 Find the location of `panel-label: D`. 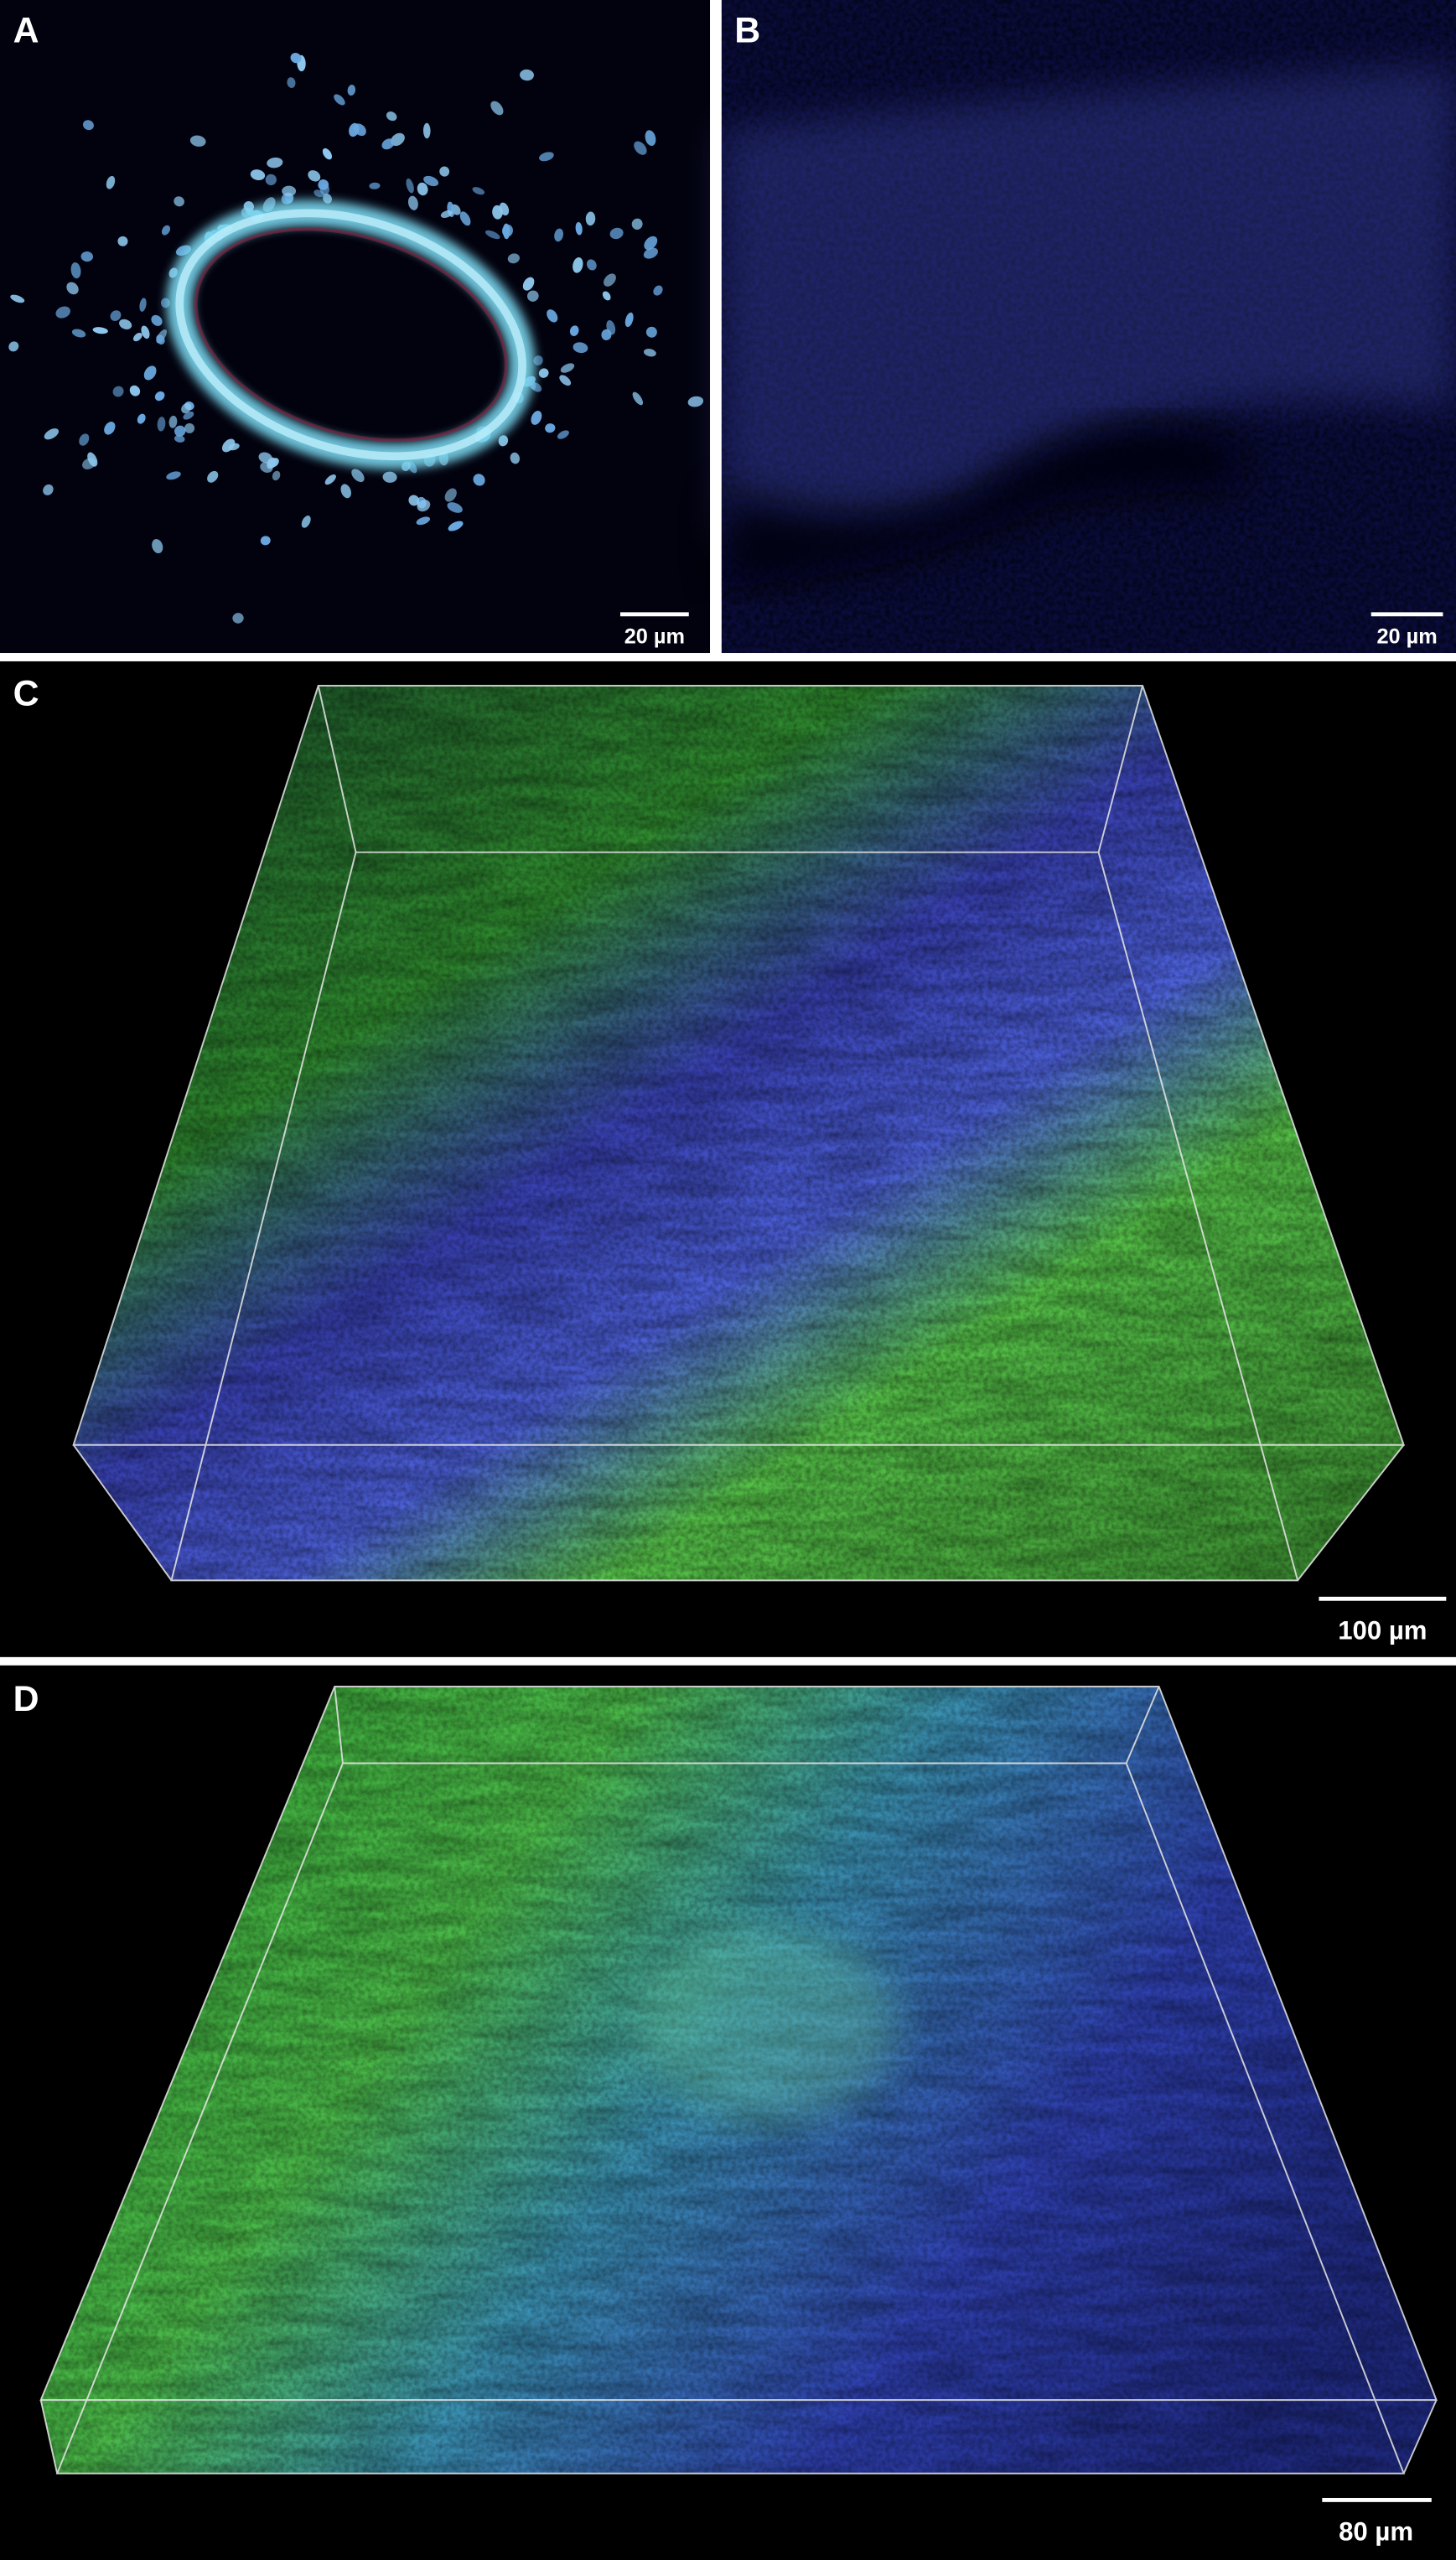

panel-label: D is located at coordinates (26, 1699).